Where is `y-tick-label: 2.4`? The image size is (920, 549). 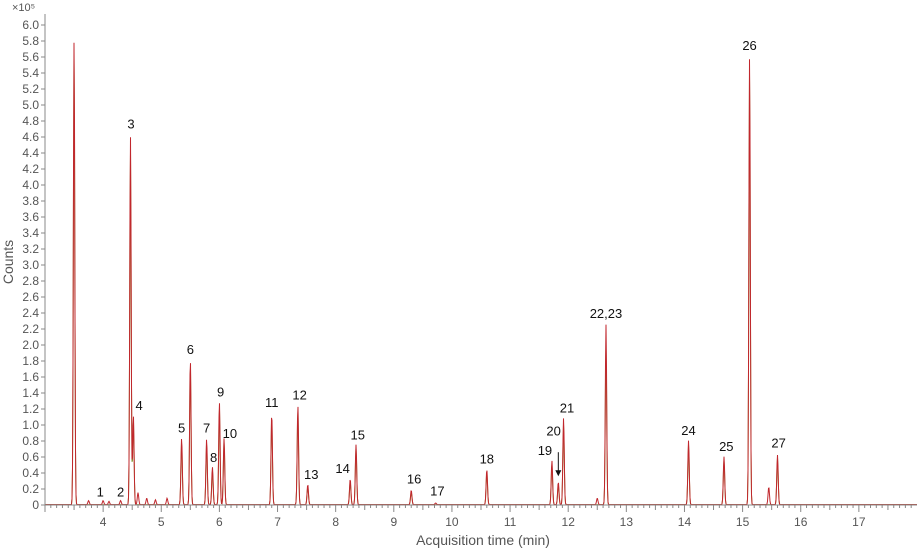
y-tick-label: 2.4 is located at coordinates (30, 313).